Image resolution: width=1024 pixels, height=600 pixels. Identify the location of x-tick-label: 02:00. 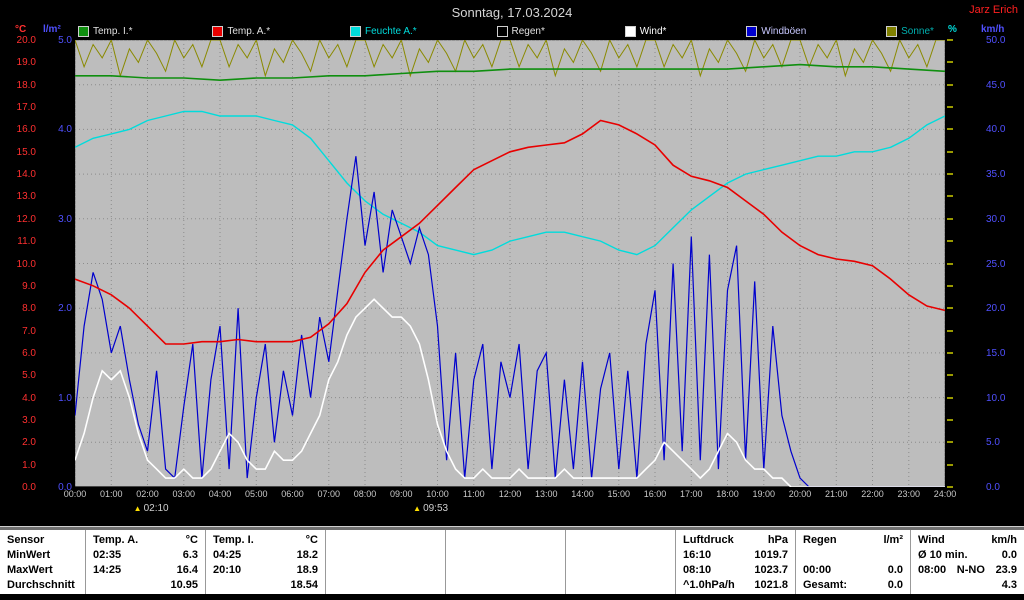
(147, 494).